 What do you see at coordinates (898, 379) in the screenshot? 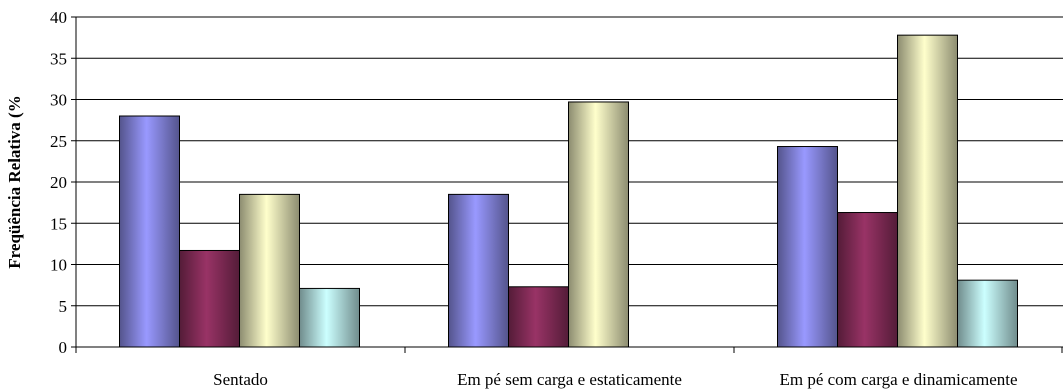
I see `category-label: Em pé com carga e dinamicamente` at bounding box center [898, 379].